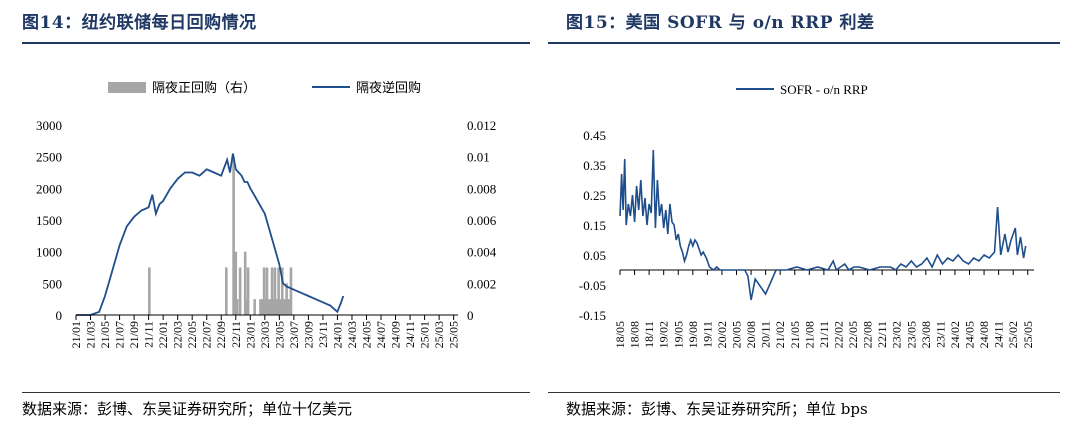 This screenshot has width=1080, height=433. I want to click on x-axis-tick-label: 21/01, so click(76, 334).